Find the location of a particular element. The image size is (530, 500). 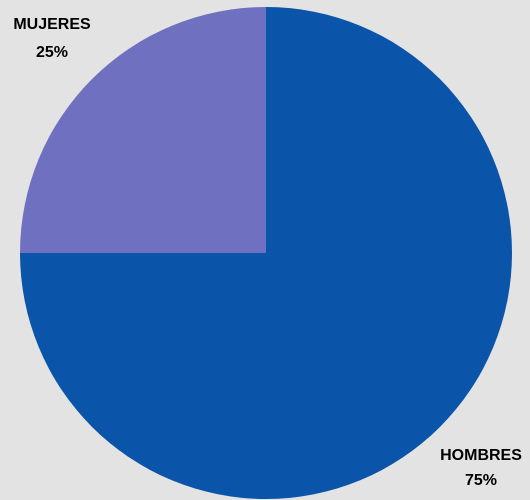

mujeres-category-label: MUJERES is located at coordinates (52, 24).